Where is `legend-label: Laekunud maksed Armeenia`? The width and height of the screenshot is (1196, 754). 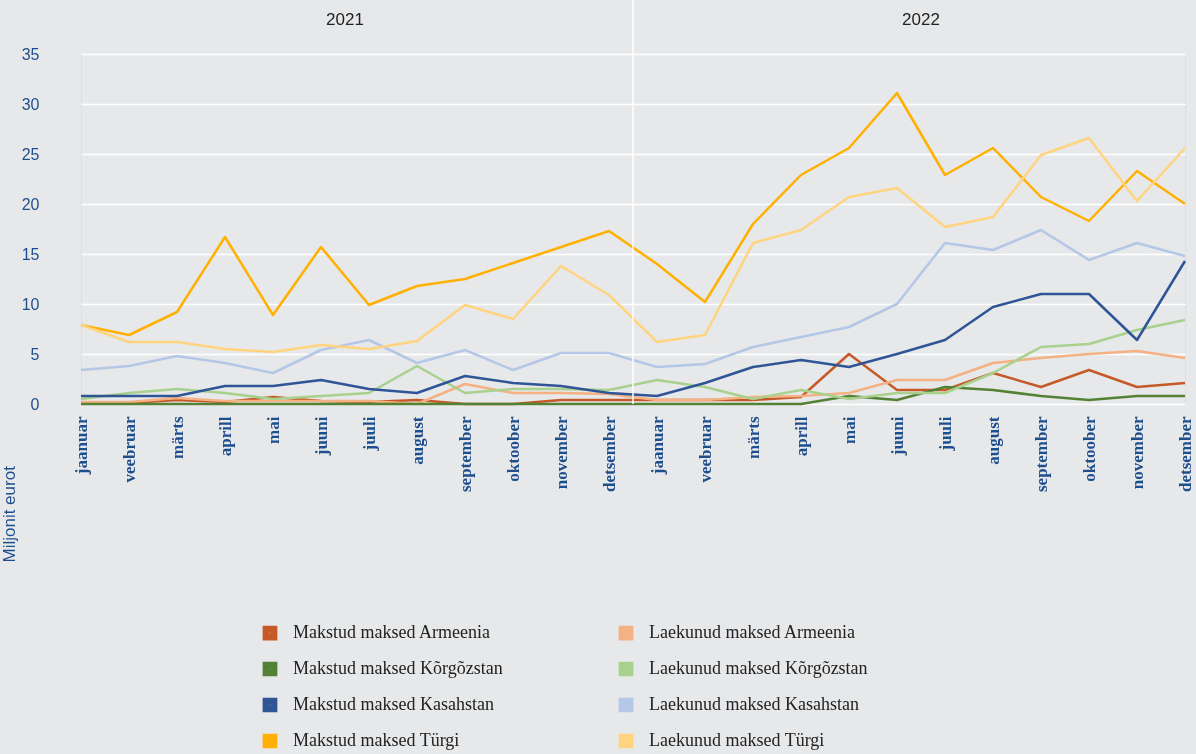
legend-label: Laekunud maksed Armeenia is located at coordinates (752, 632).